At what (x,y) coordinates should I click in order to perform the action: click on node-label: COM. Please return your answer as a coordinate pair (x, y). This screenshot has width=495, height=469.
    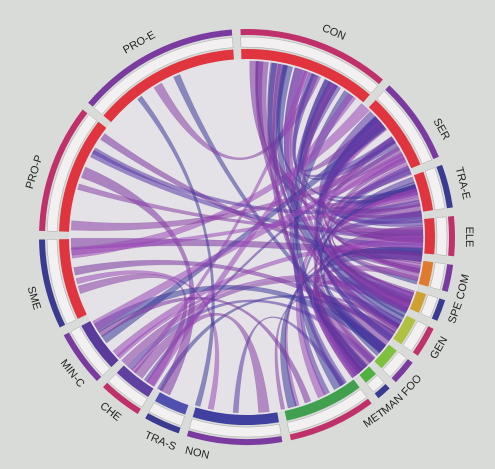
    Looking at the image, I should click on (462, 287).